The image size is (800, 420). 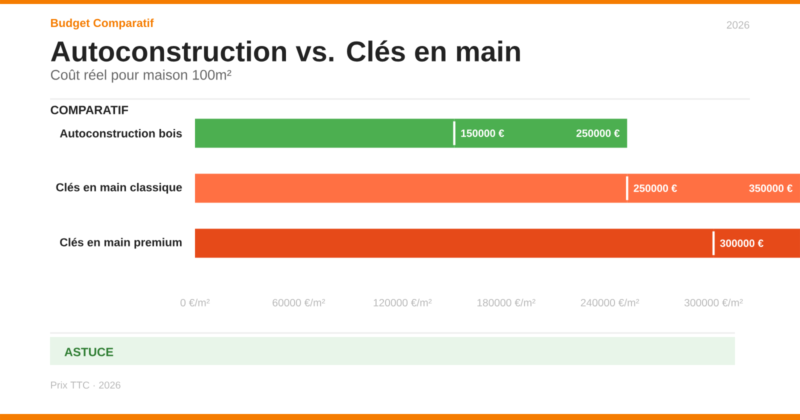 I want to click on text: 2026, so click(x=738, y=25).